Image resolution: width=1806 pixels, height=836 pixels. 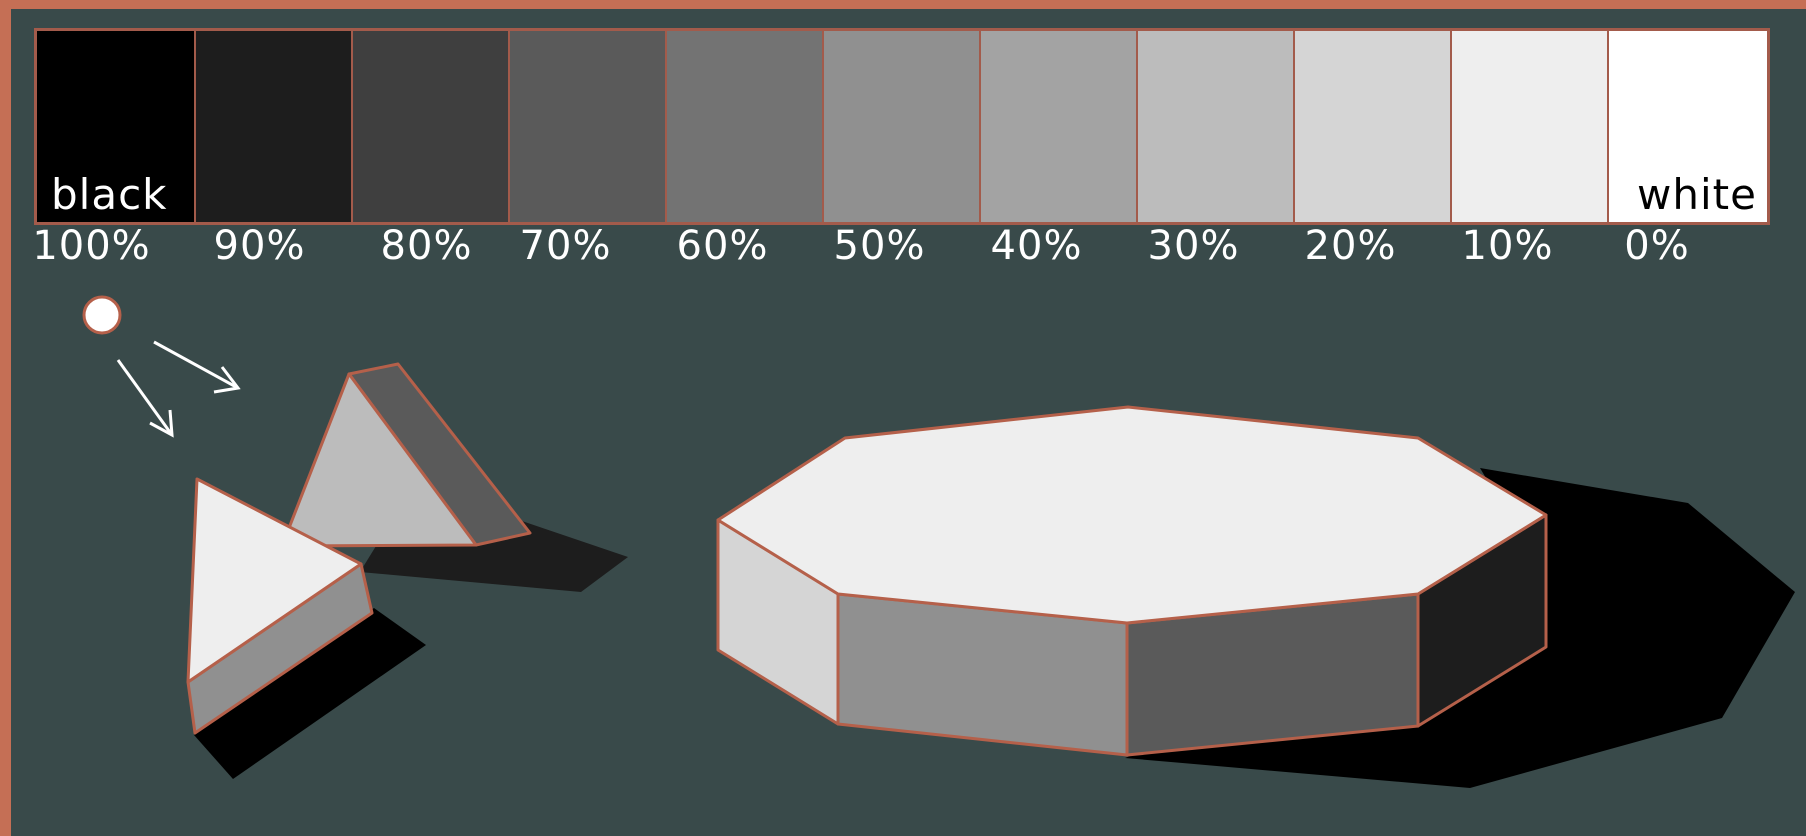 I want to click on percent-label: 10%, so click(x=1507, y=246).